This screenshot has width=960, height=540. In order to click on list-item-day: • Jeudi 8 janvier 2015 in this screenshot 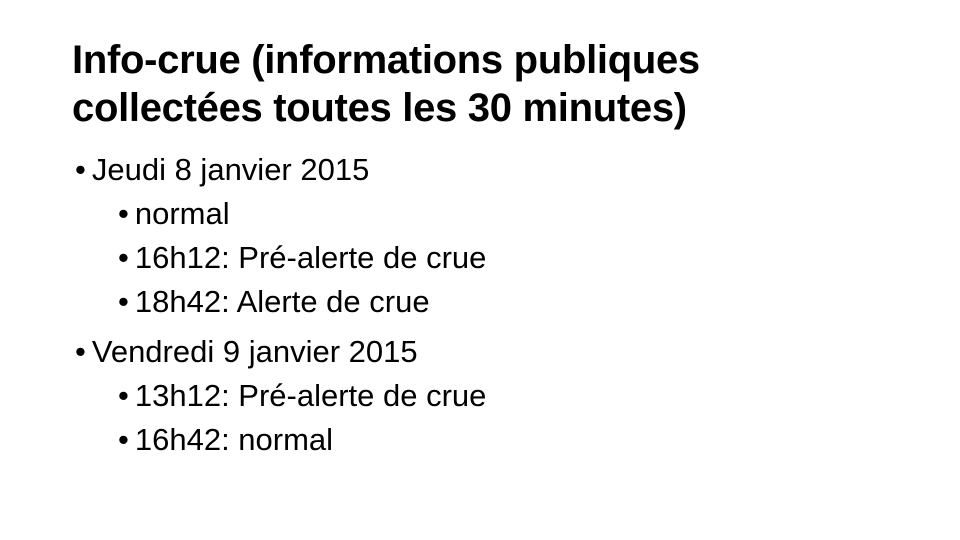, I will do `click(486, 170)`.